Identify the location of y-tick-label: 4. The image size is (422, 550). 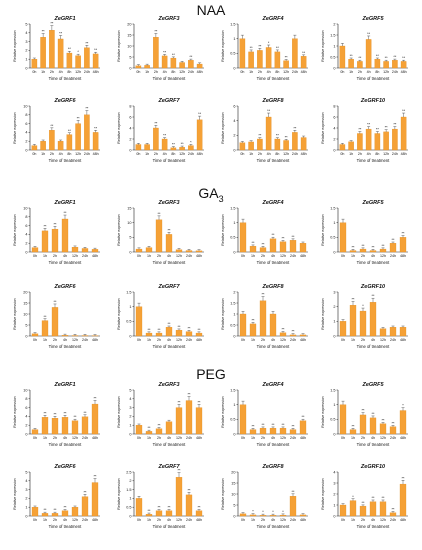
(26, 235).